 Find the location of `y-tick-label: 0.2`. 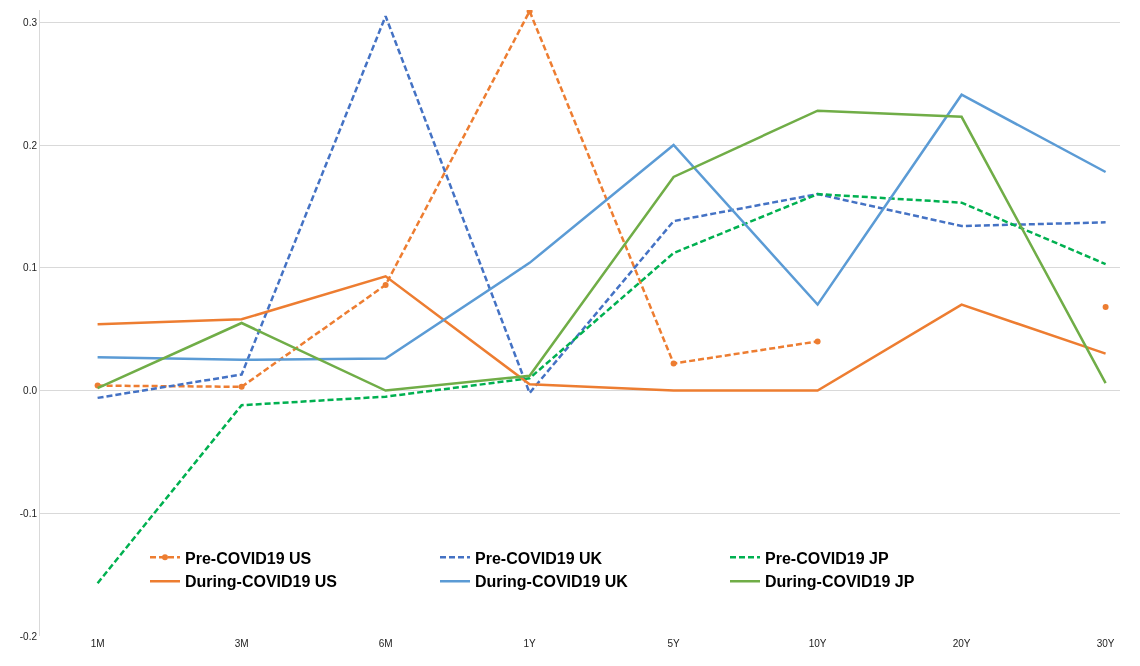

y-tick-label: 0.2 is located at coordinates (30, 145).